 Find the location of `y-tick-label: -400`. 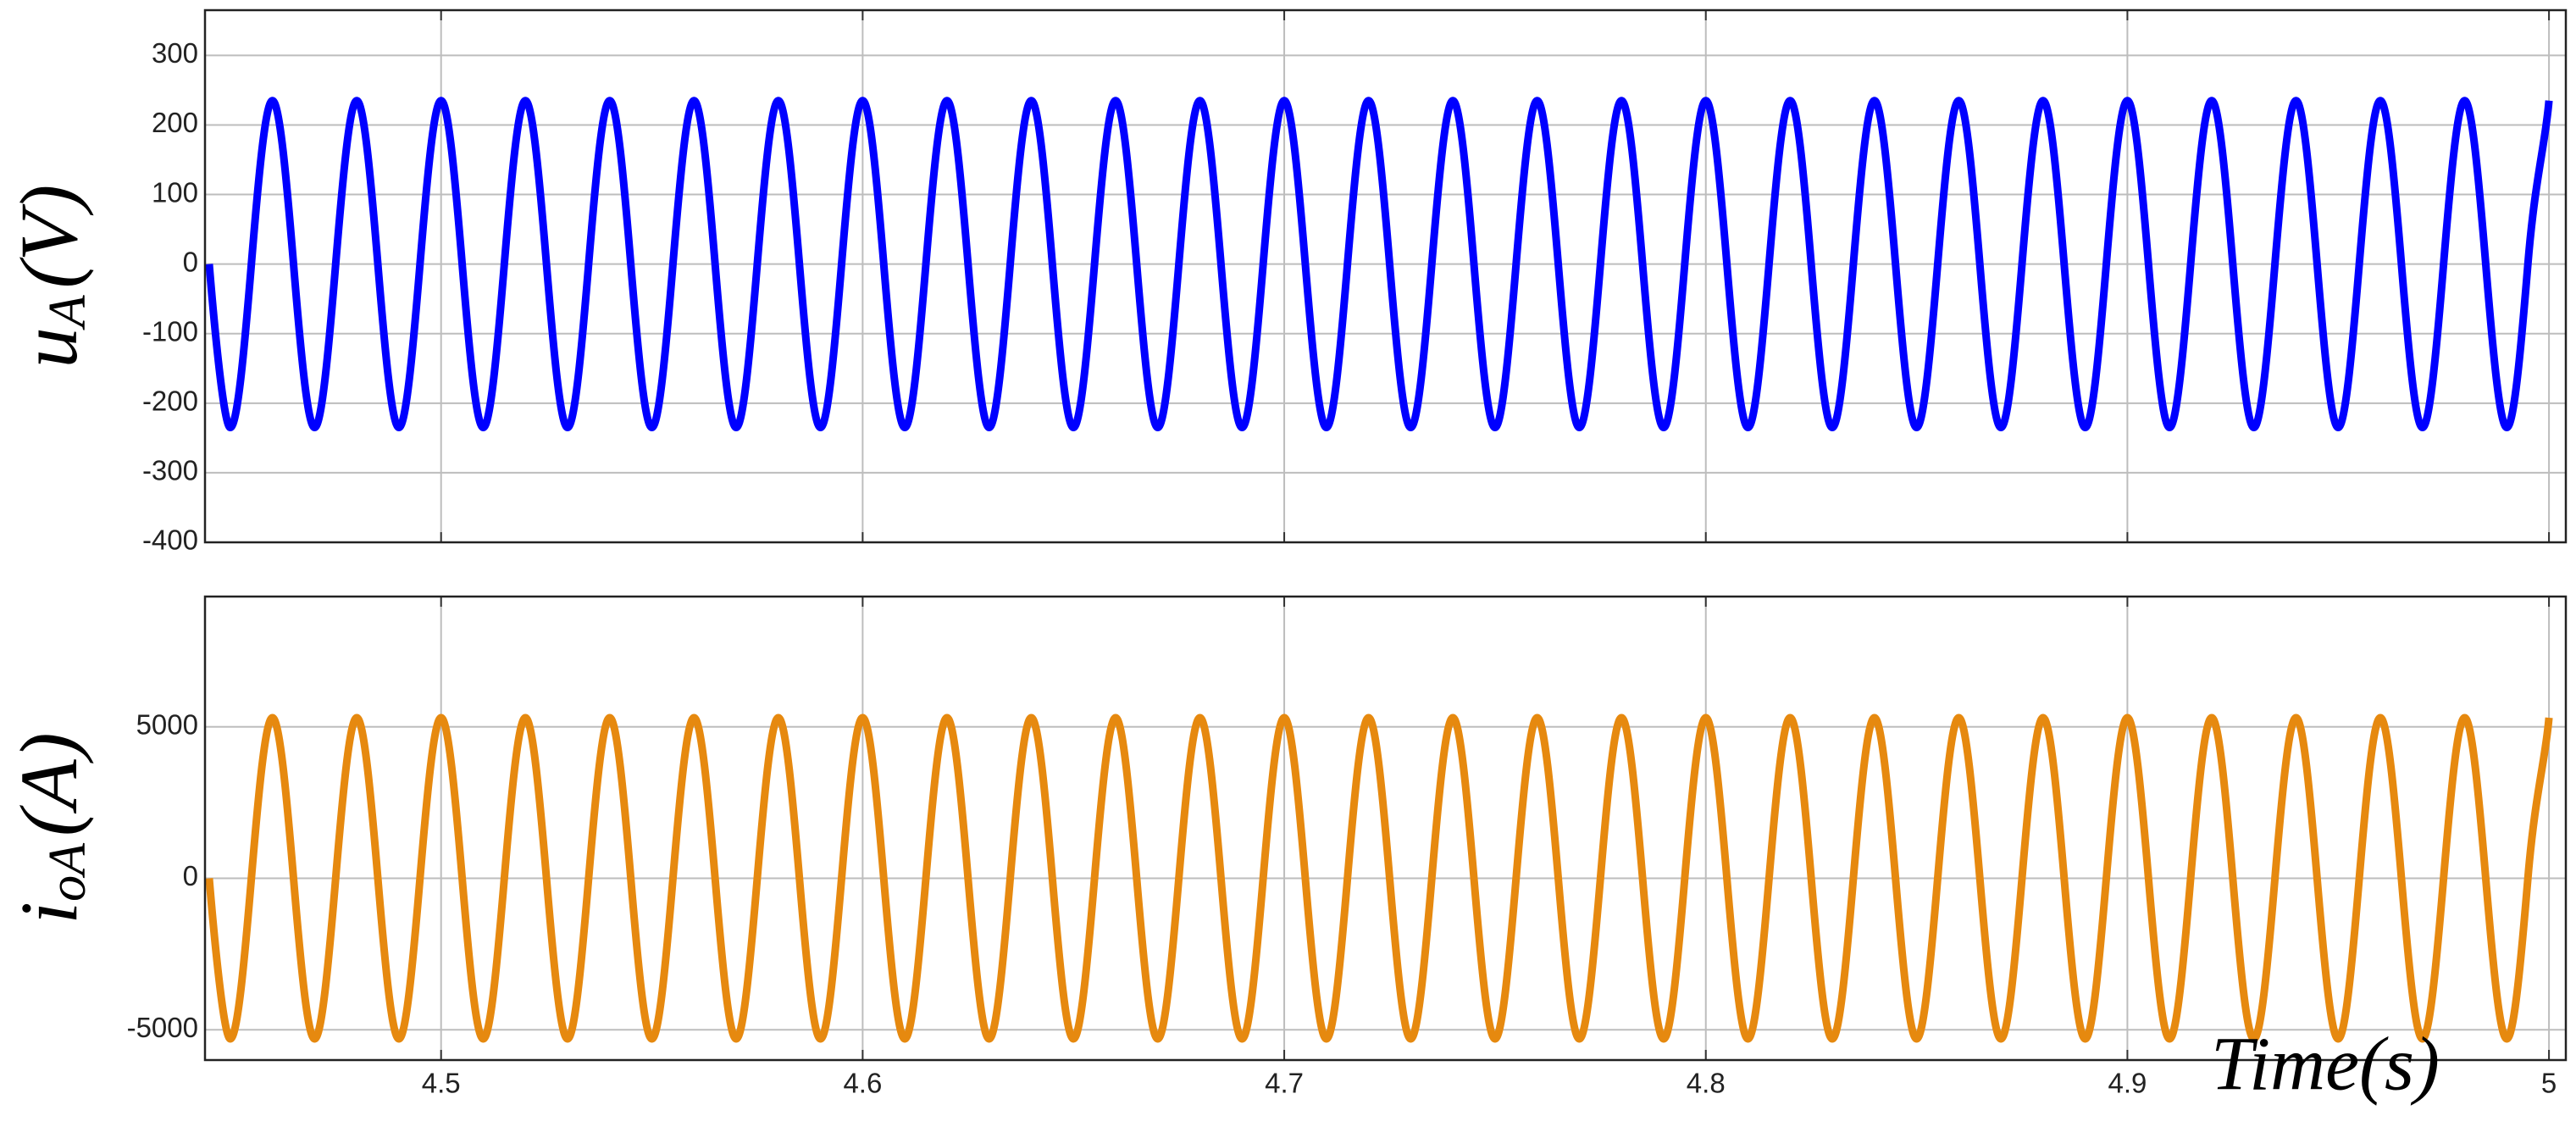

y-tick-label: -400 is located at coordinates (170, 540).